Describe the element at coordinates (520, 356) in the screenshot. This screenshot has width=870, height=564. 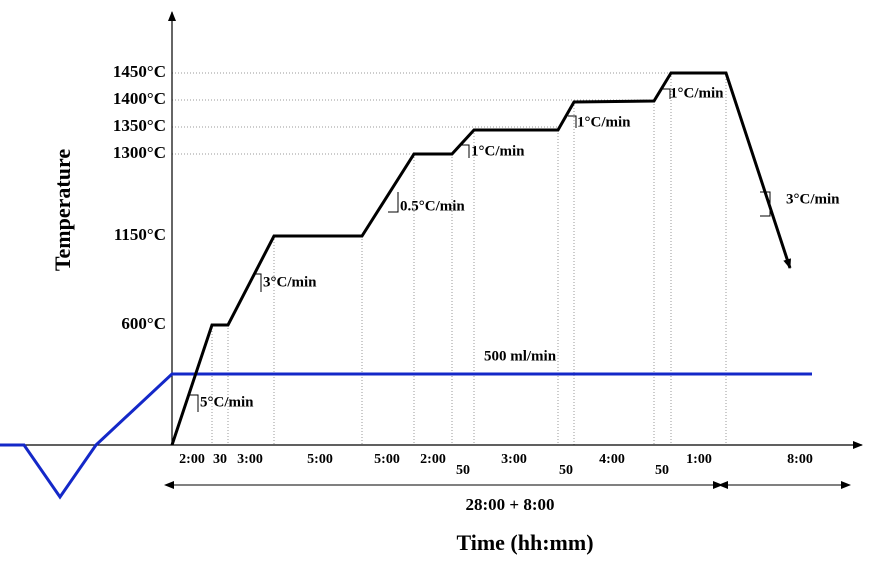
I see `flow-label: 500 ml/min` at that location.